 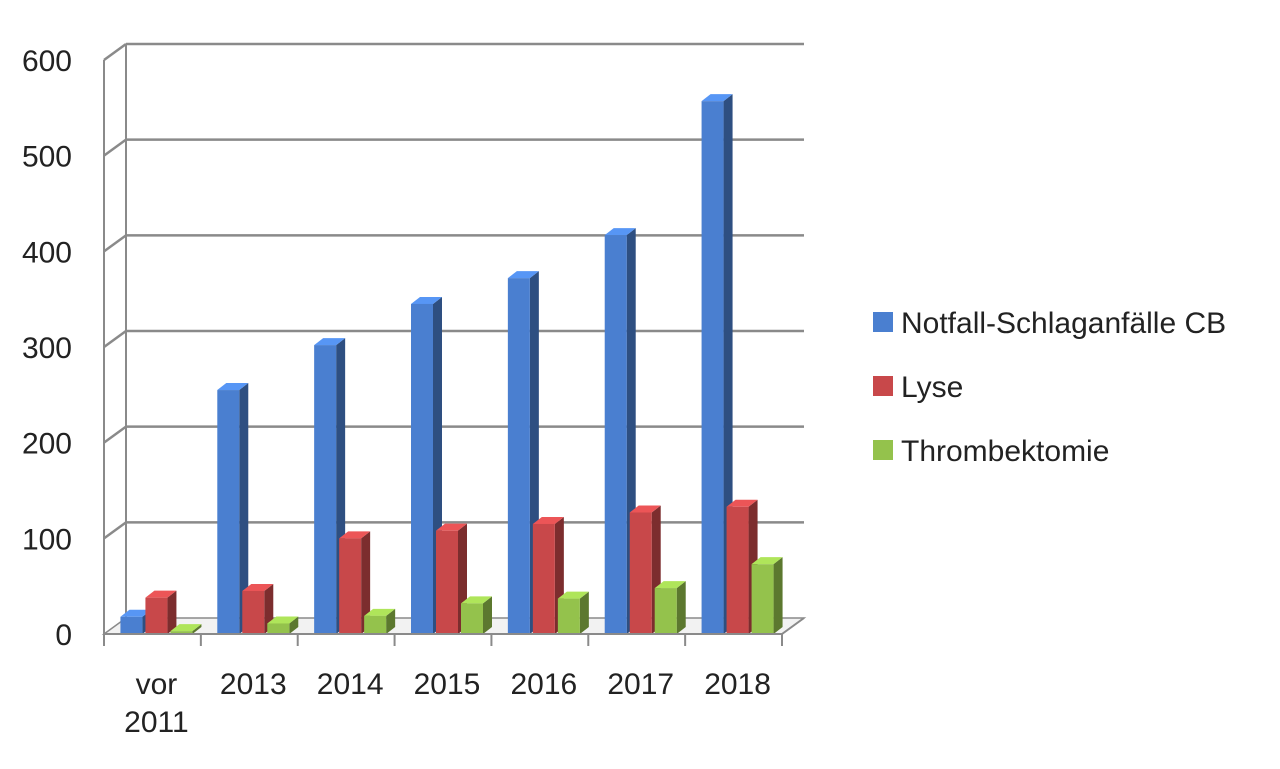 I want to click on x-tick-label: 2014, so click(x=350, y=684).